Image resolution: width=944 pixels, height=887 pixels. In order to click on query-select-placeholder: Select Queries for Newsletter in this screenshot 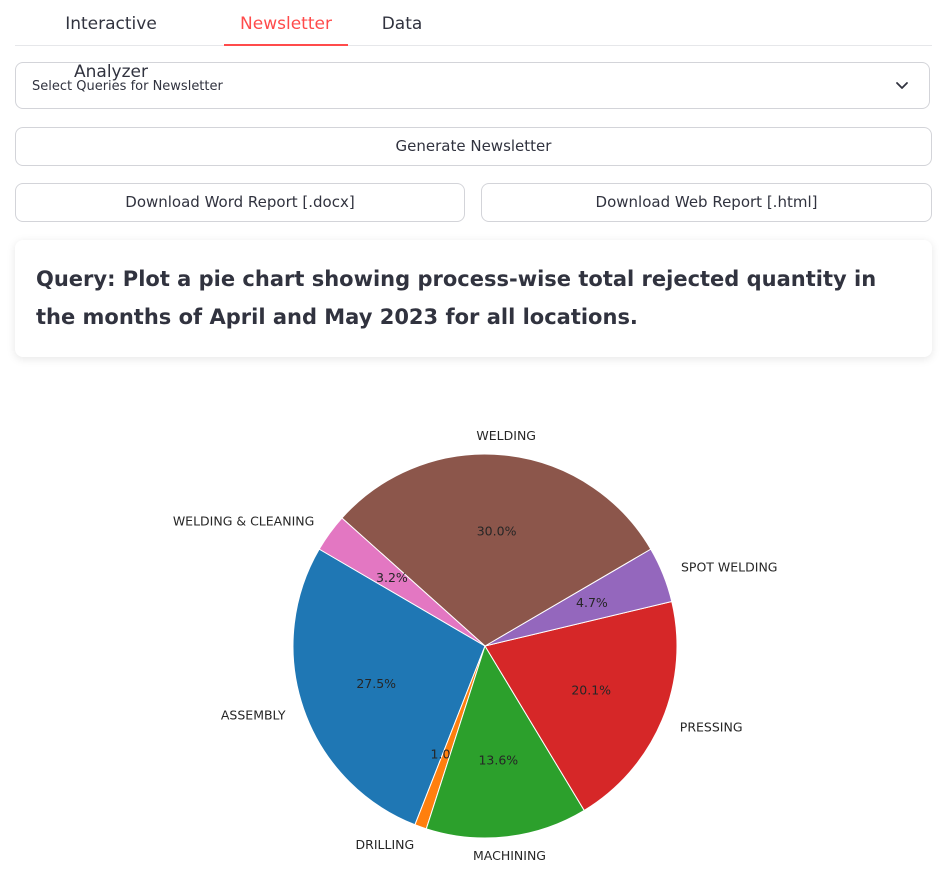, I will do `click(127, 86)`.